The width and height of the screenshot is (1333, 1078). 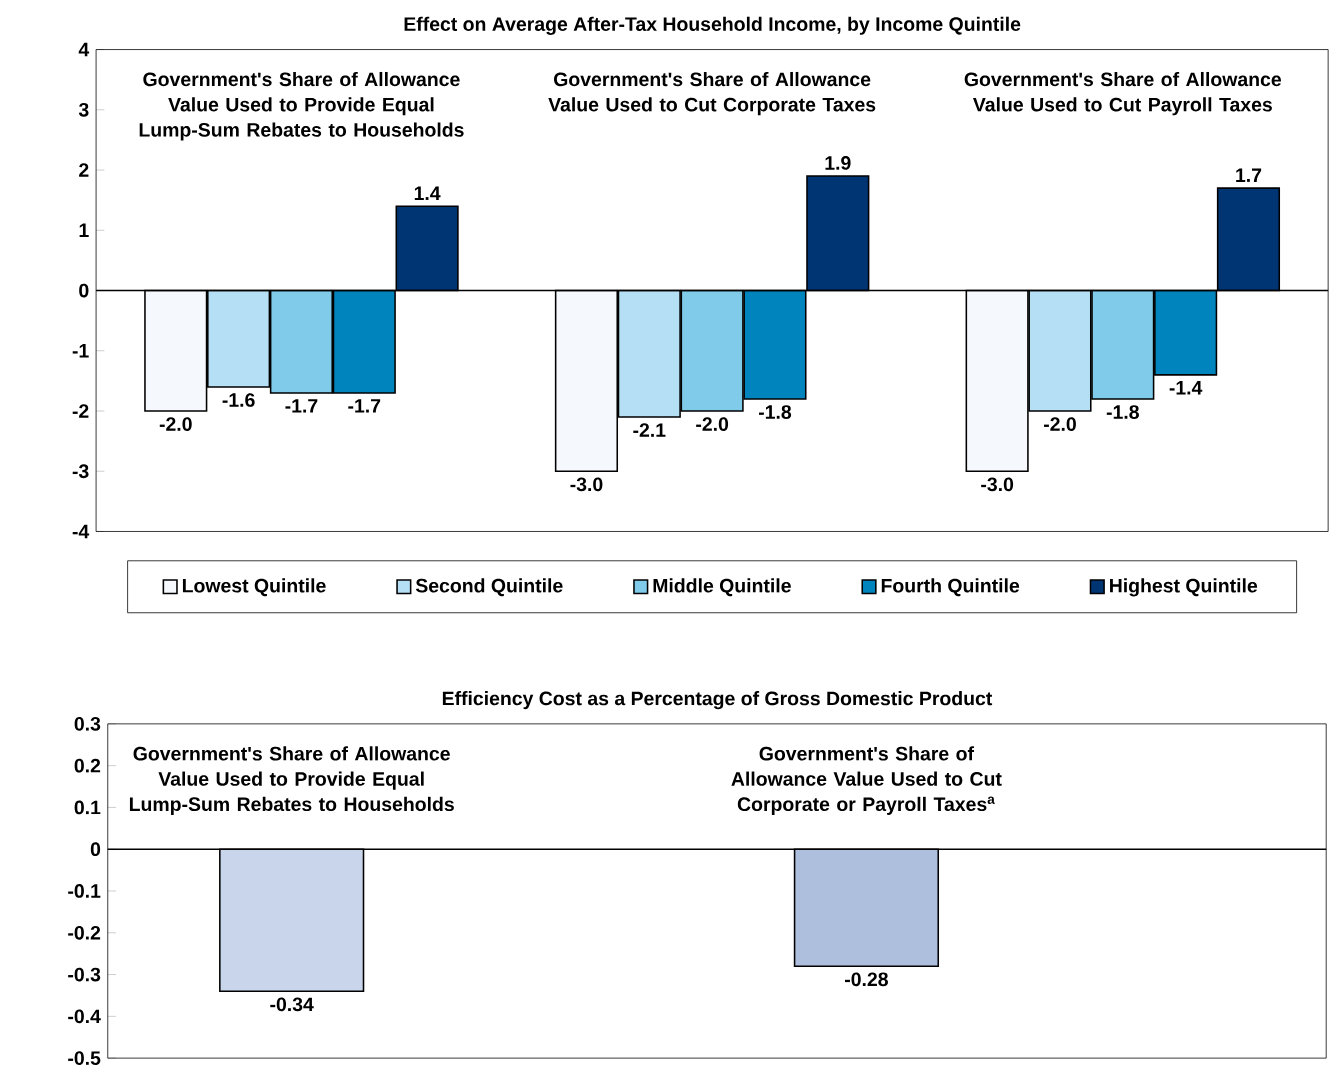 I want to click on x-tick-label: Government's Share of Allowance Value Used to Cut Payroll Taxes, so click(x=1123, y=94).